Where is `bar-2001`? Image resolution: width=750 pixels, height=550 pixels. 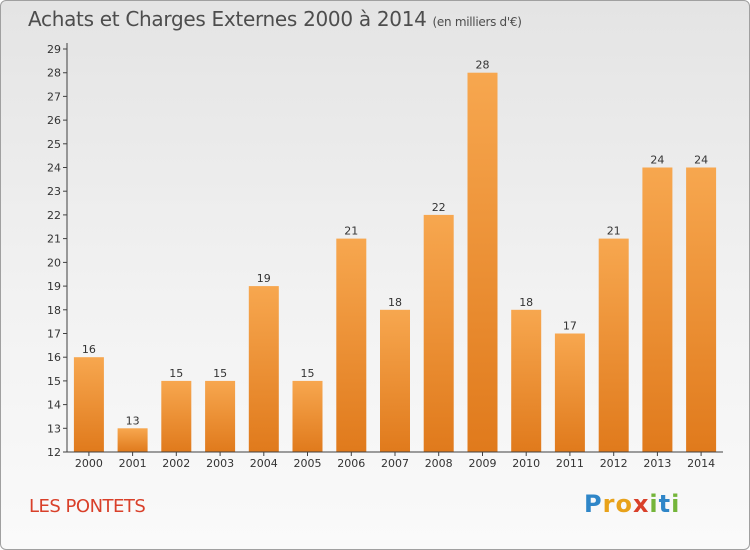 bar-2001 is located at coordinates (132, 440).